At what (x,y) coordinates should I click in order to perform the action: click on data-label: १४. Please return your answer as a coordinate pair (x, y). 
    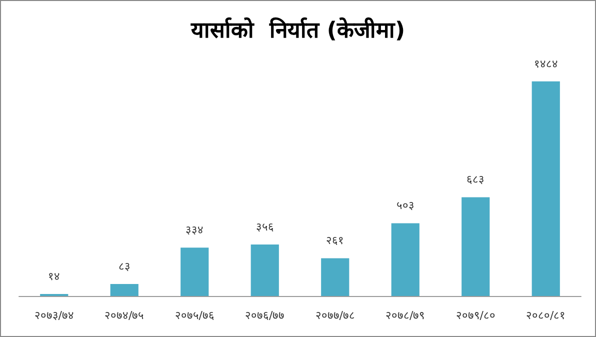
    Looking at the image, I should click on (54, 276).